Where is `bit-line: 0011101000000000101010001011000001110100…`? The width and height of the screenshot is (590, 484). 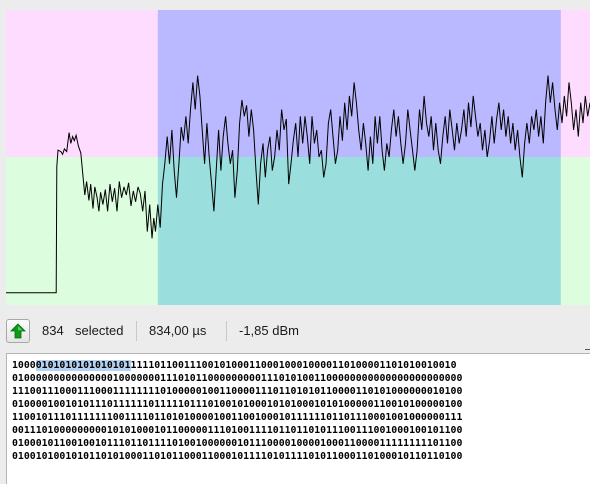 bit-line: 0011101000000000101010001011000001110100… is located at coordinates (237, 430).